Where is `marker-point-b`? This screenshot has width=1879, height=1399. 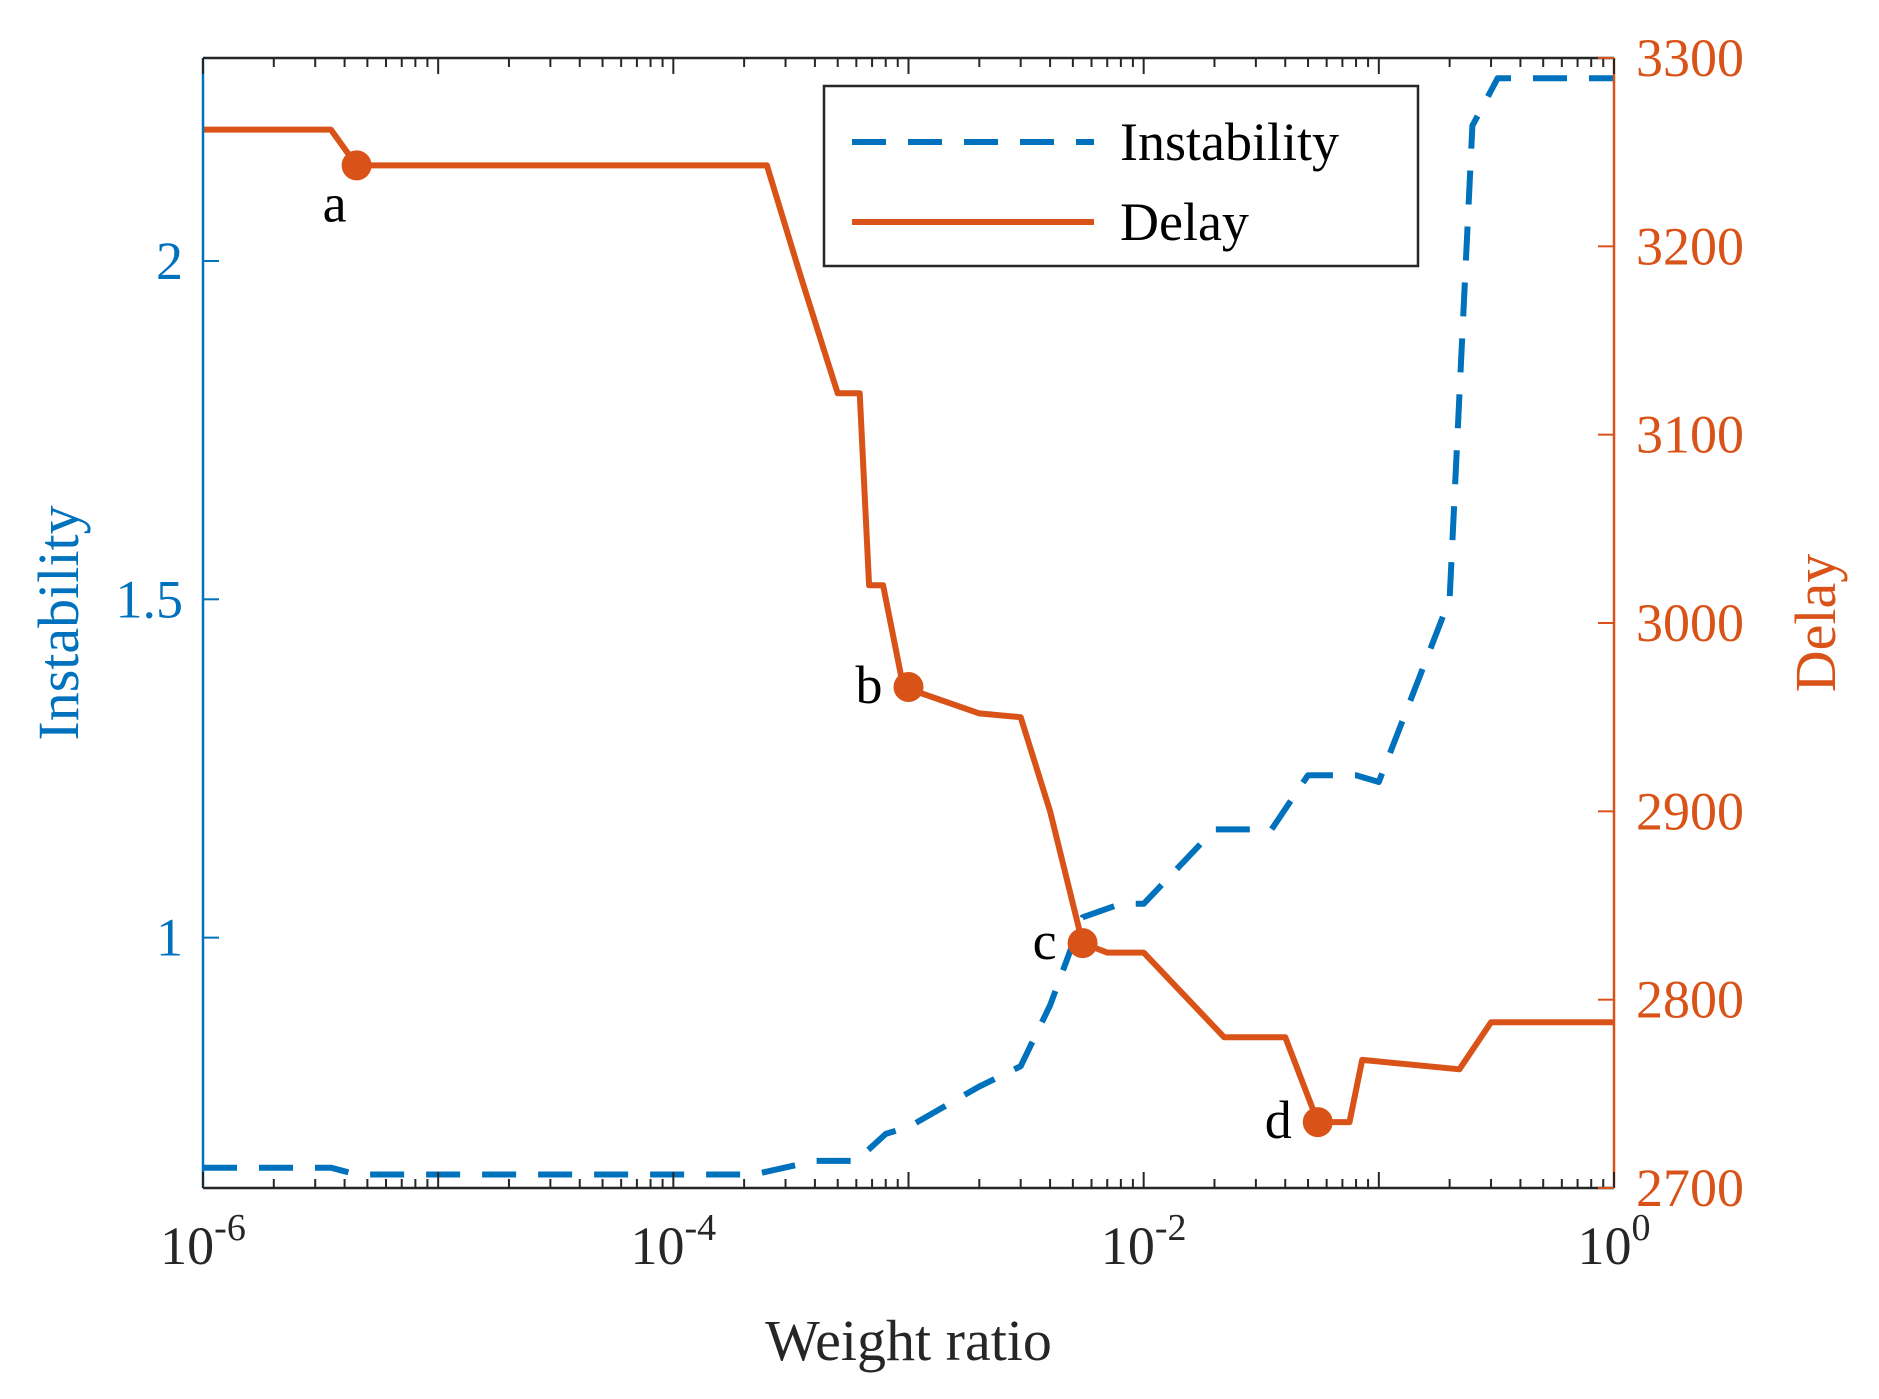
marker-point-b is located at coordinates (908, 687).